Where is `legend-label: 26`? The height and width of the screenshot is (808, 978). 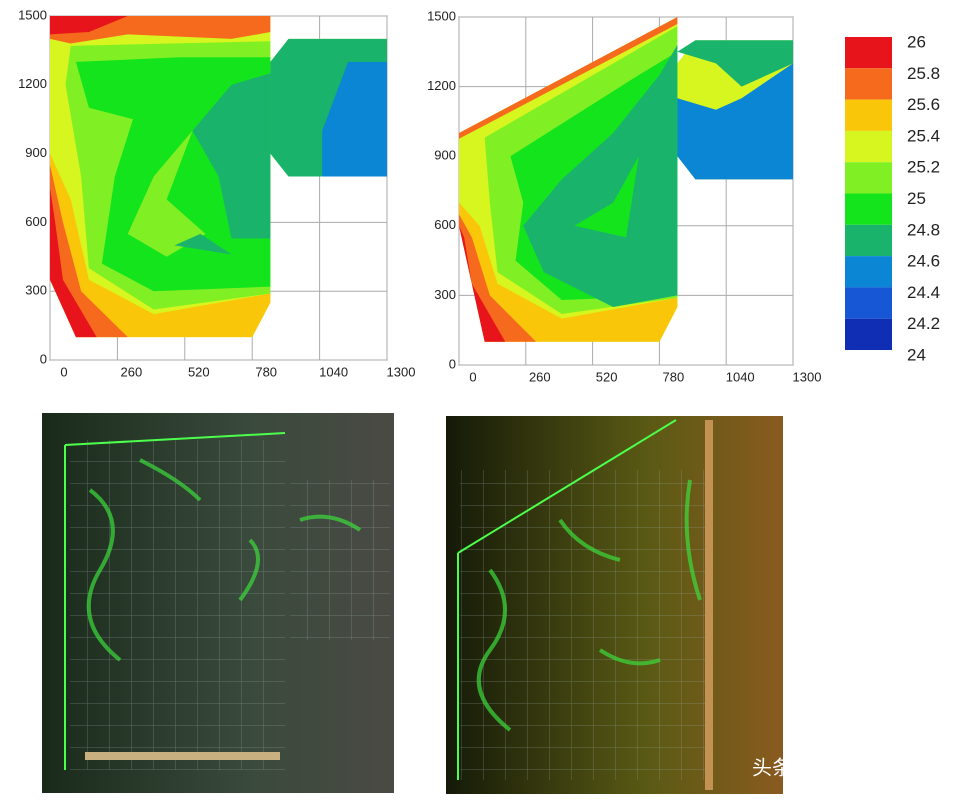 legend-label: 26 is located at coordinates (916, 41).